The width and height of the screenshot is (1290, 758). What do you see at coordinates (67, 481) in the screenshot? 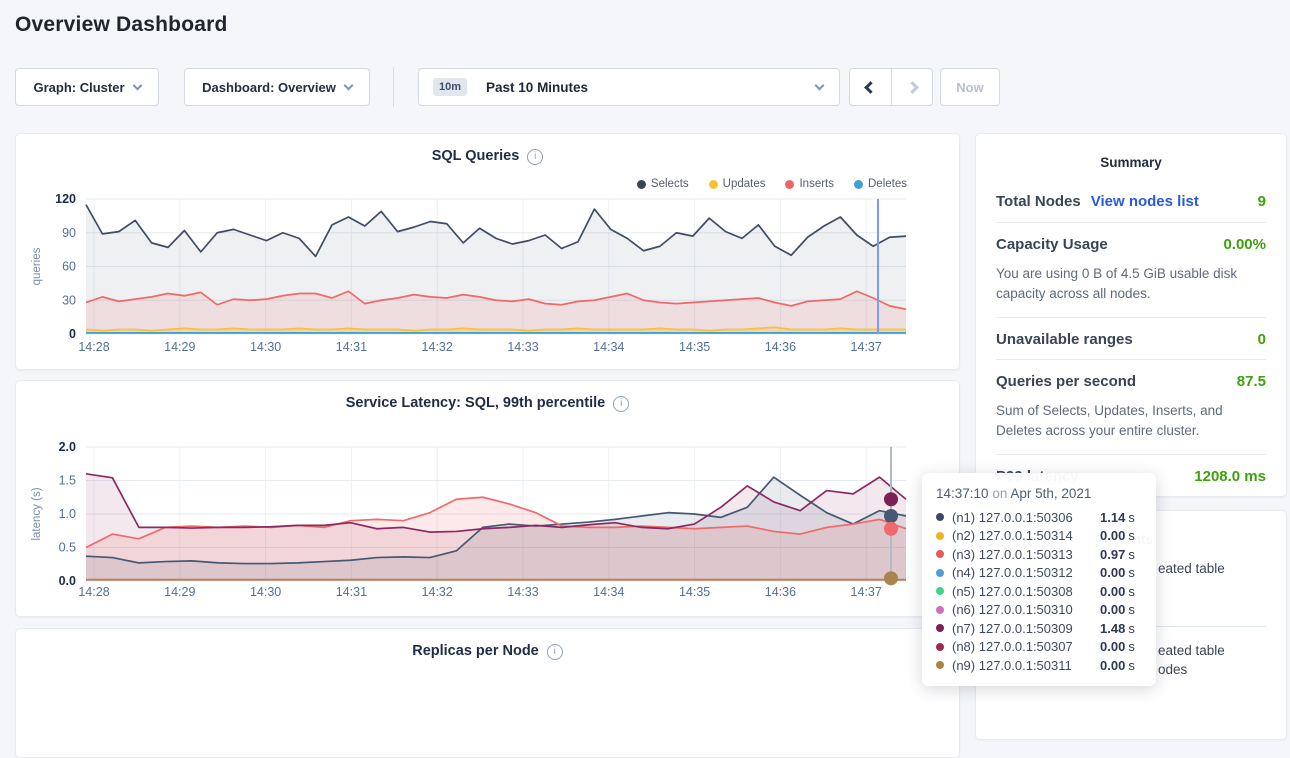
I see `svg-text: 1.5` at bounding box center [67, 481].